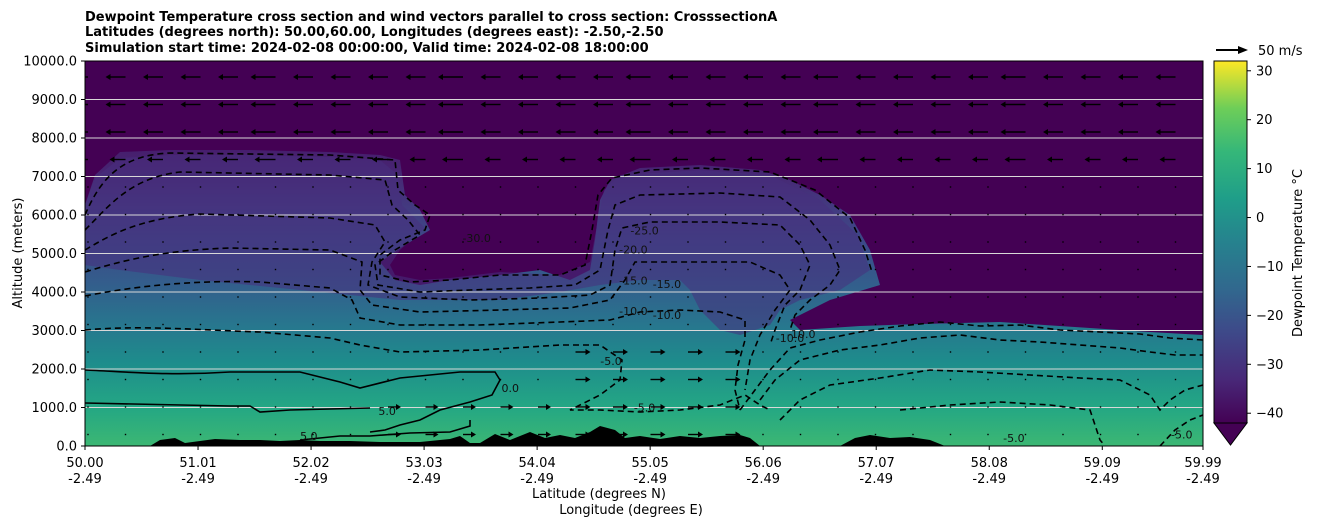  I want to click on y-tick-label: 0.0, so click(66, 447).